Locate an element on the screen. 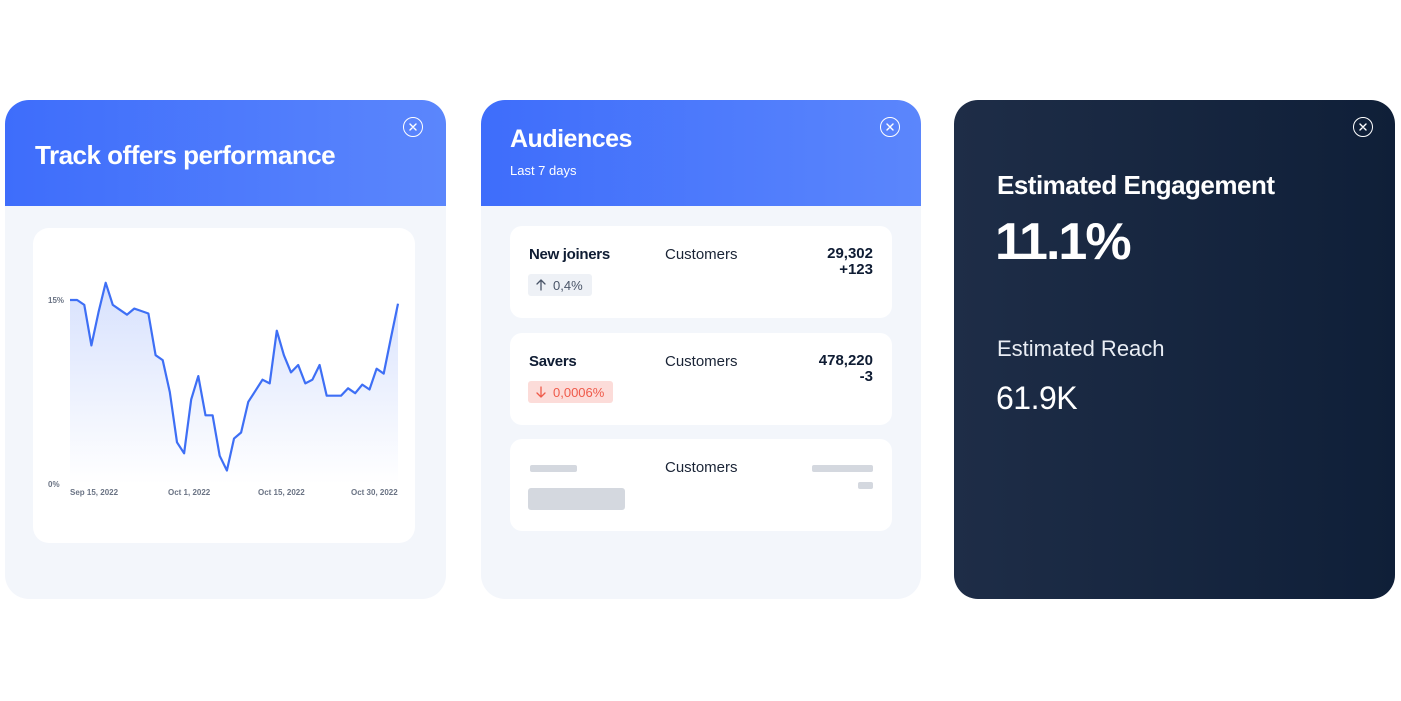 The image size is (1401, 701). arrow-down-icon is located at coordinates (541, 392).